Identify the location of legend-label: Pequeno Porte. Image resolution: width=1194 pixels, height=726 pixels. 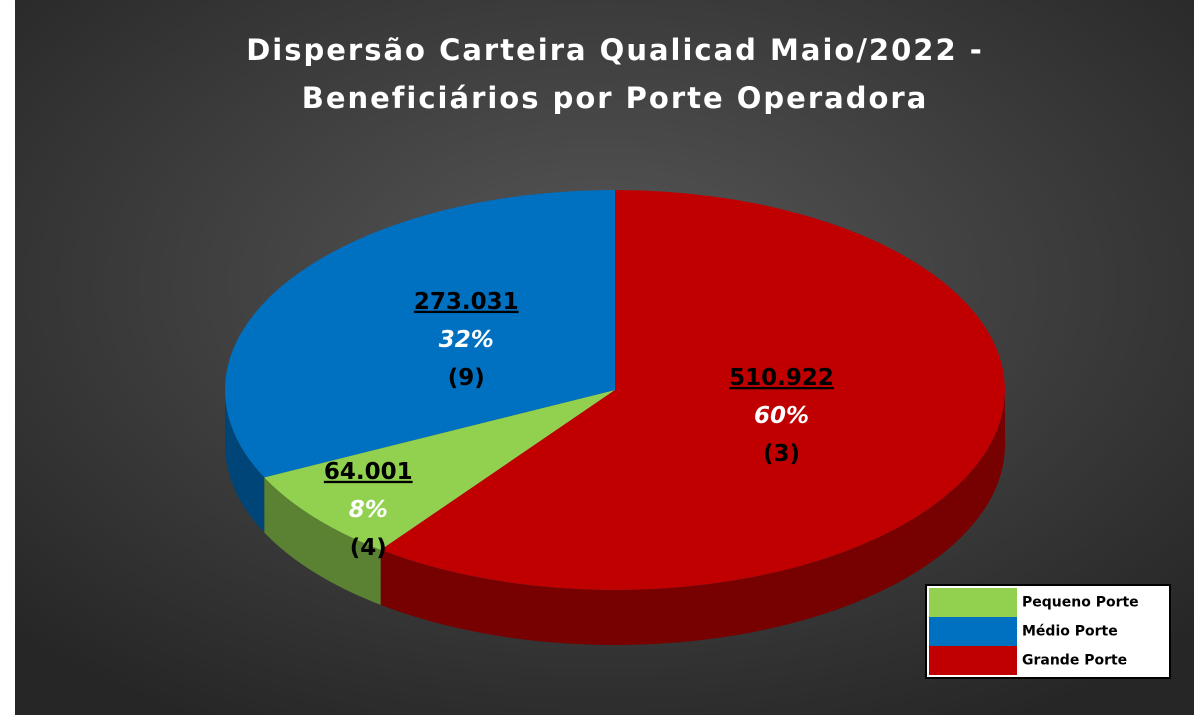
(1080, 603).